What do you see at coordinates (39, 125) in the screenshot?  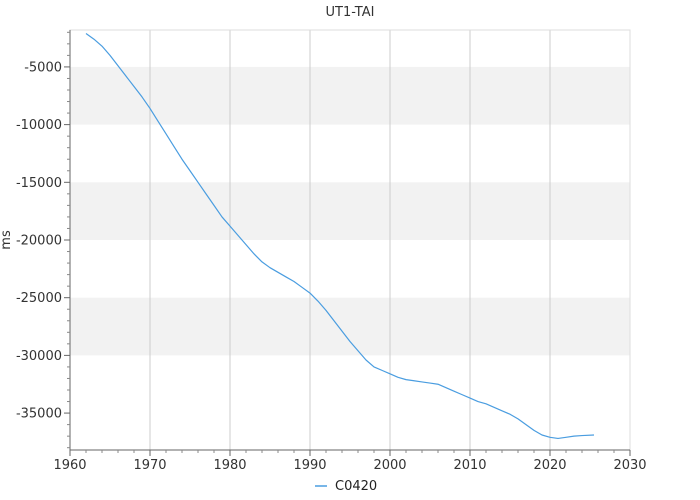 I see `y-tick-label: -10000` at bounding box center [39, 125].